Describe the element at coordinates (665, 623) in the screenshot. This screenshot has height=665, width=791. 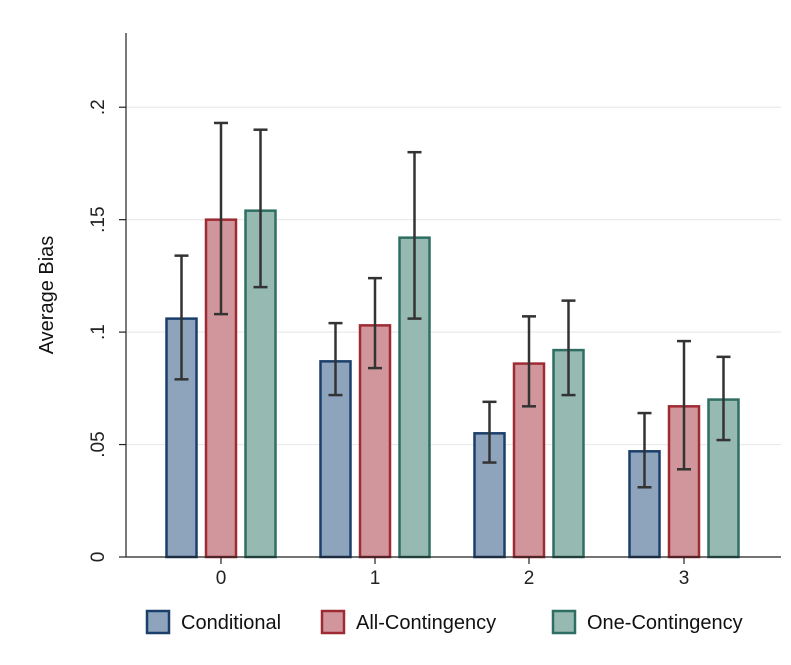
I see `legend-label: One-Contingency` at that location.